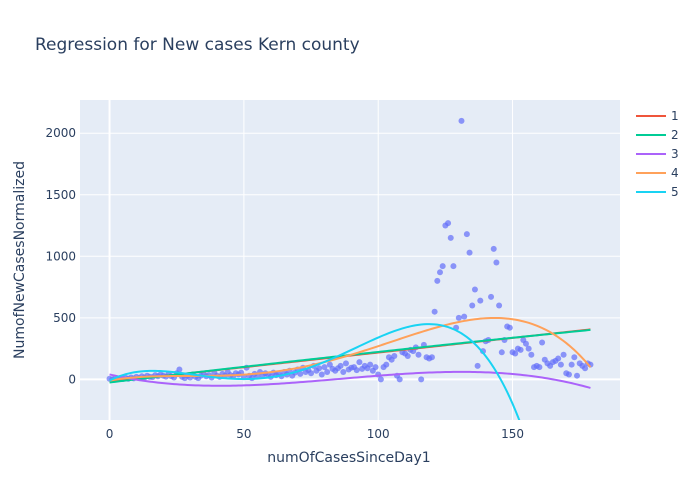 Image resolution: width=700 pixels, height=504 pixels. Describe the element at coordinates (378, 434) in the screenshot. I see `x-tick-label: 100` at that location.